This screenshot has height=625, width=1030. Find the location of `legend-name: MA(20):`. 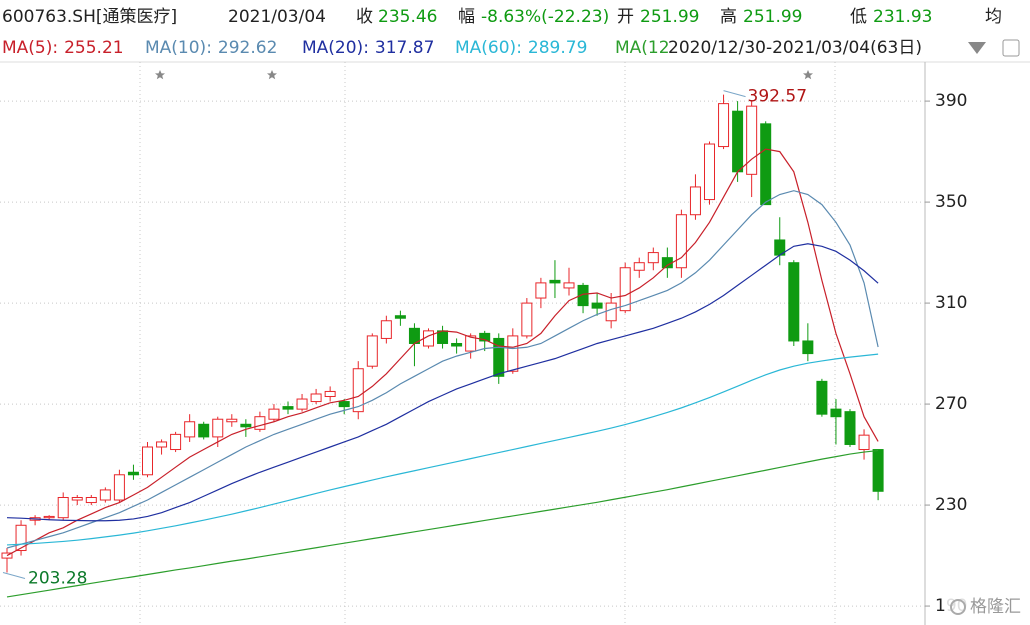

legend-name: MA(20): is located at coordinates (335, 48).